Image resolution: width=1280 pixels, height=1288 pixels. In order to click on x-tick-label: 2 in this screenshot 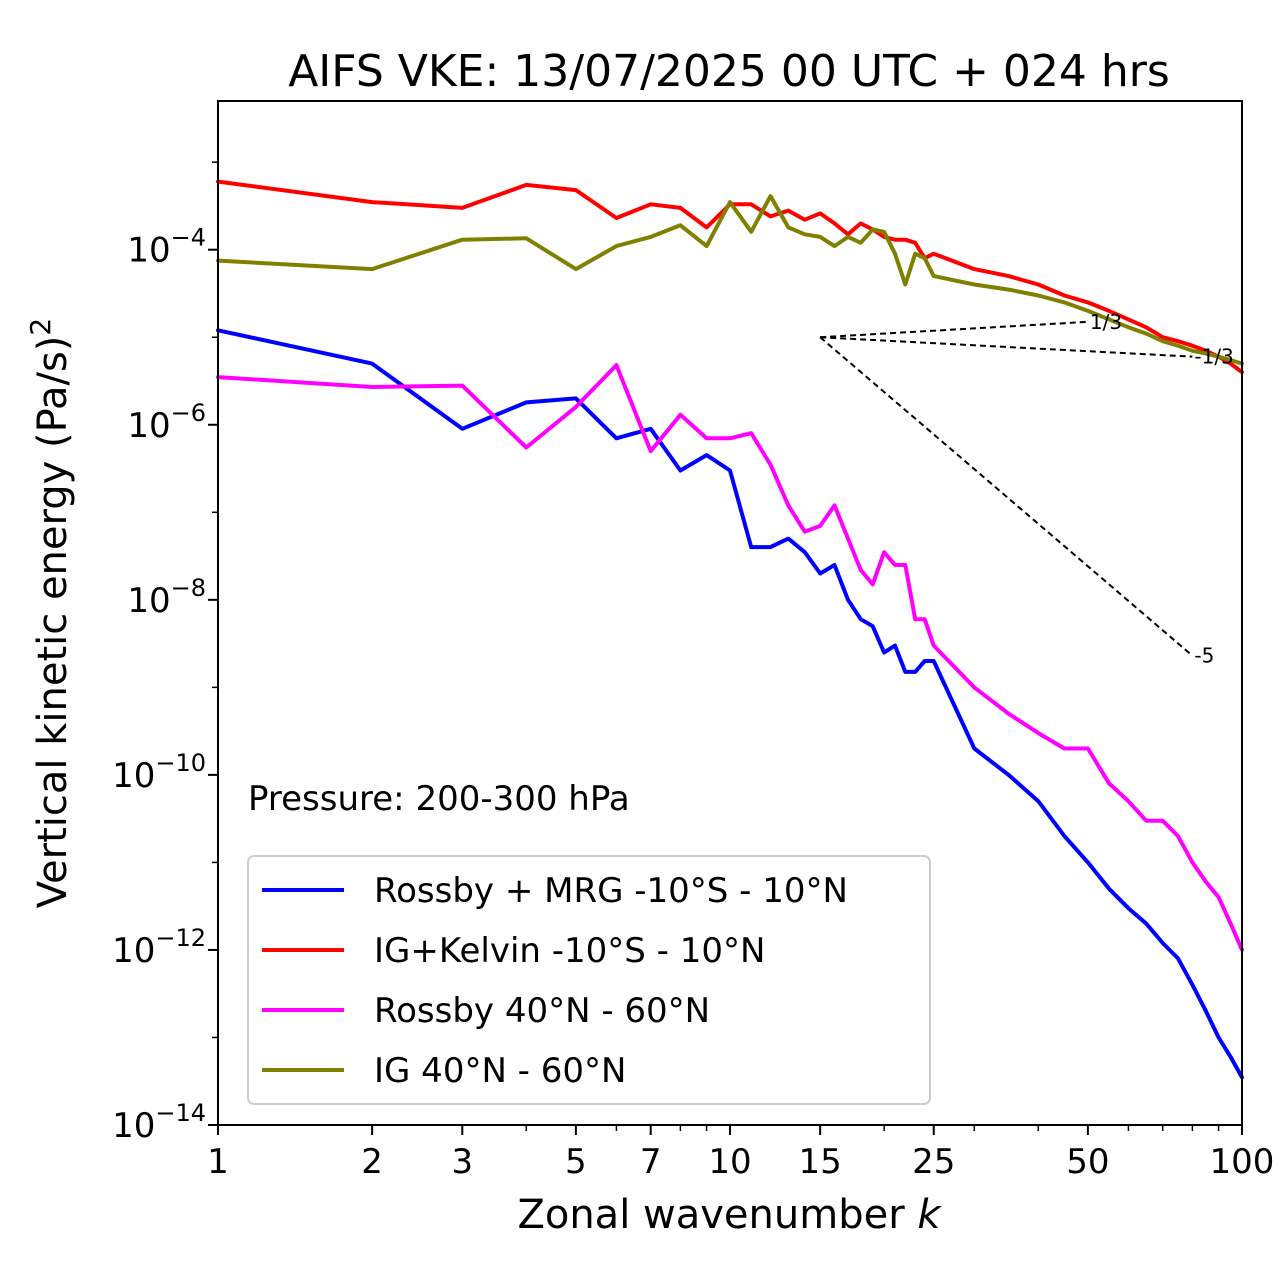, I will do `click(372, 1162)`.